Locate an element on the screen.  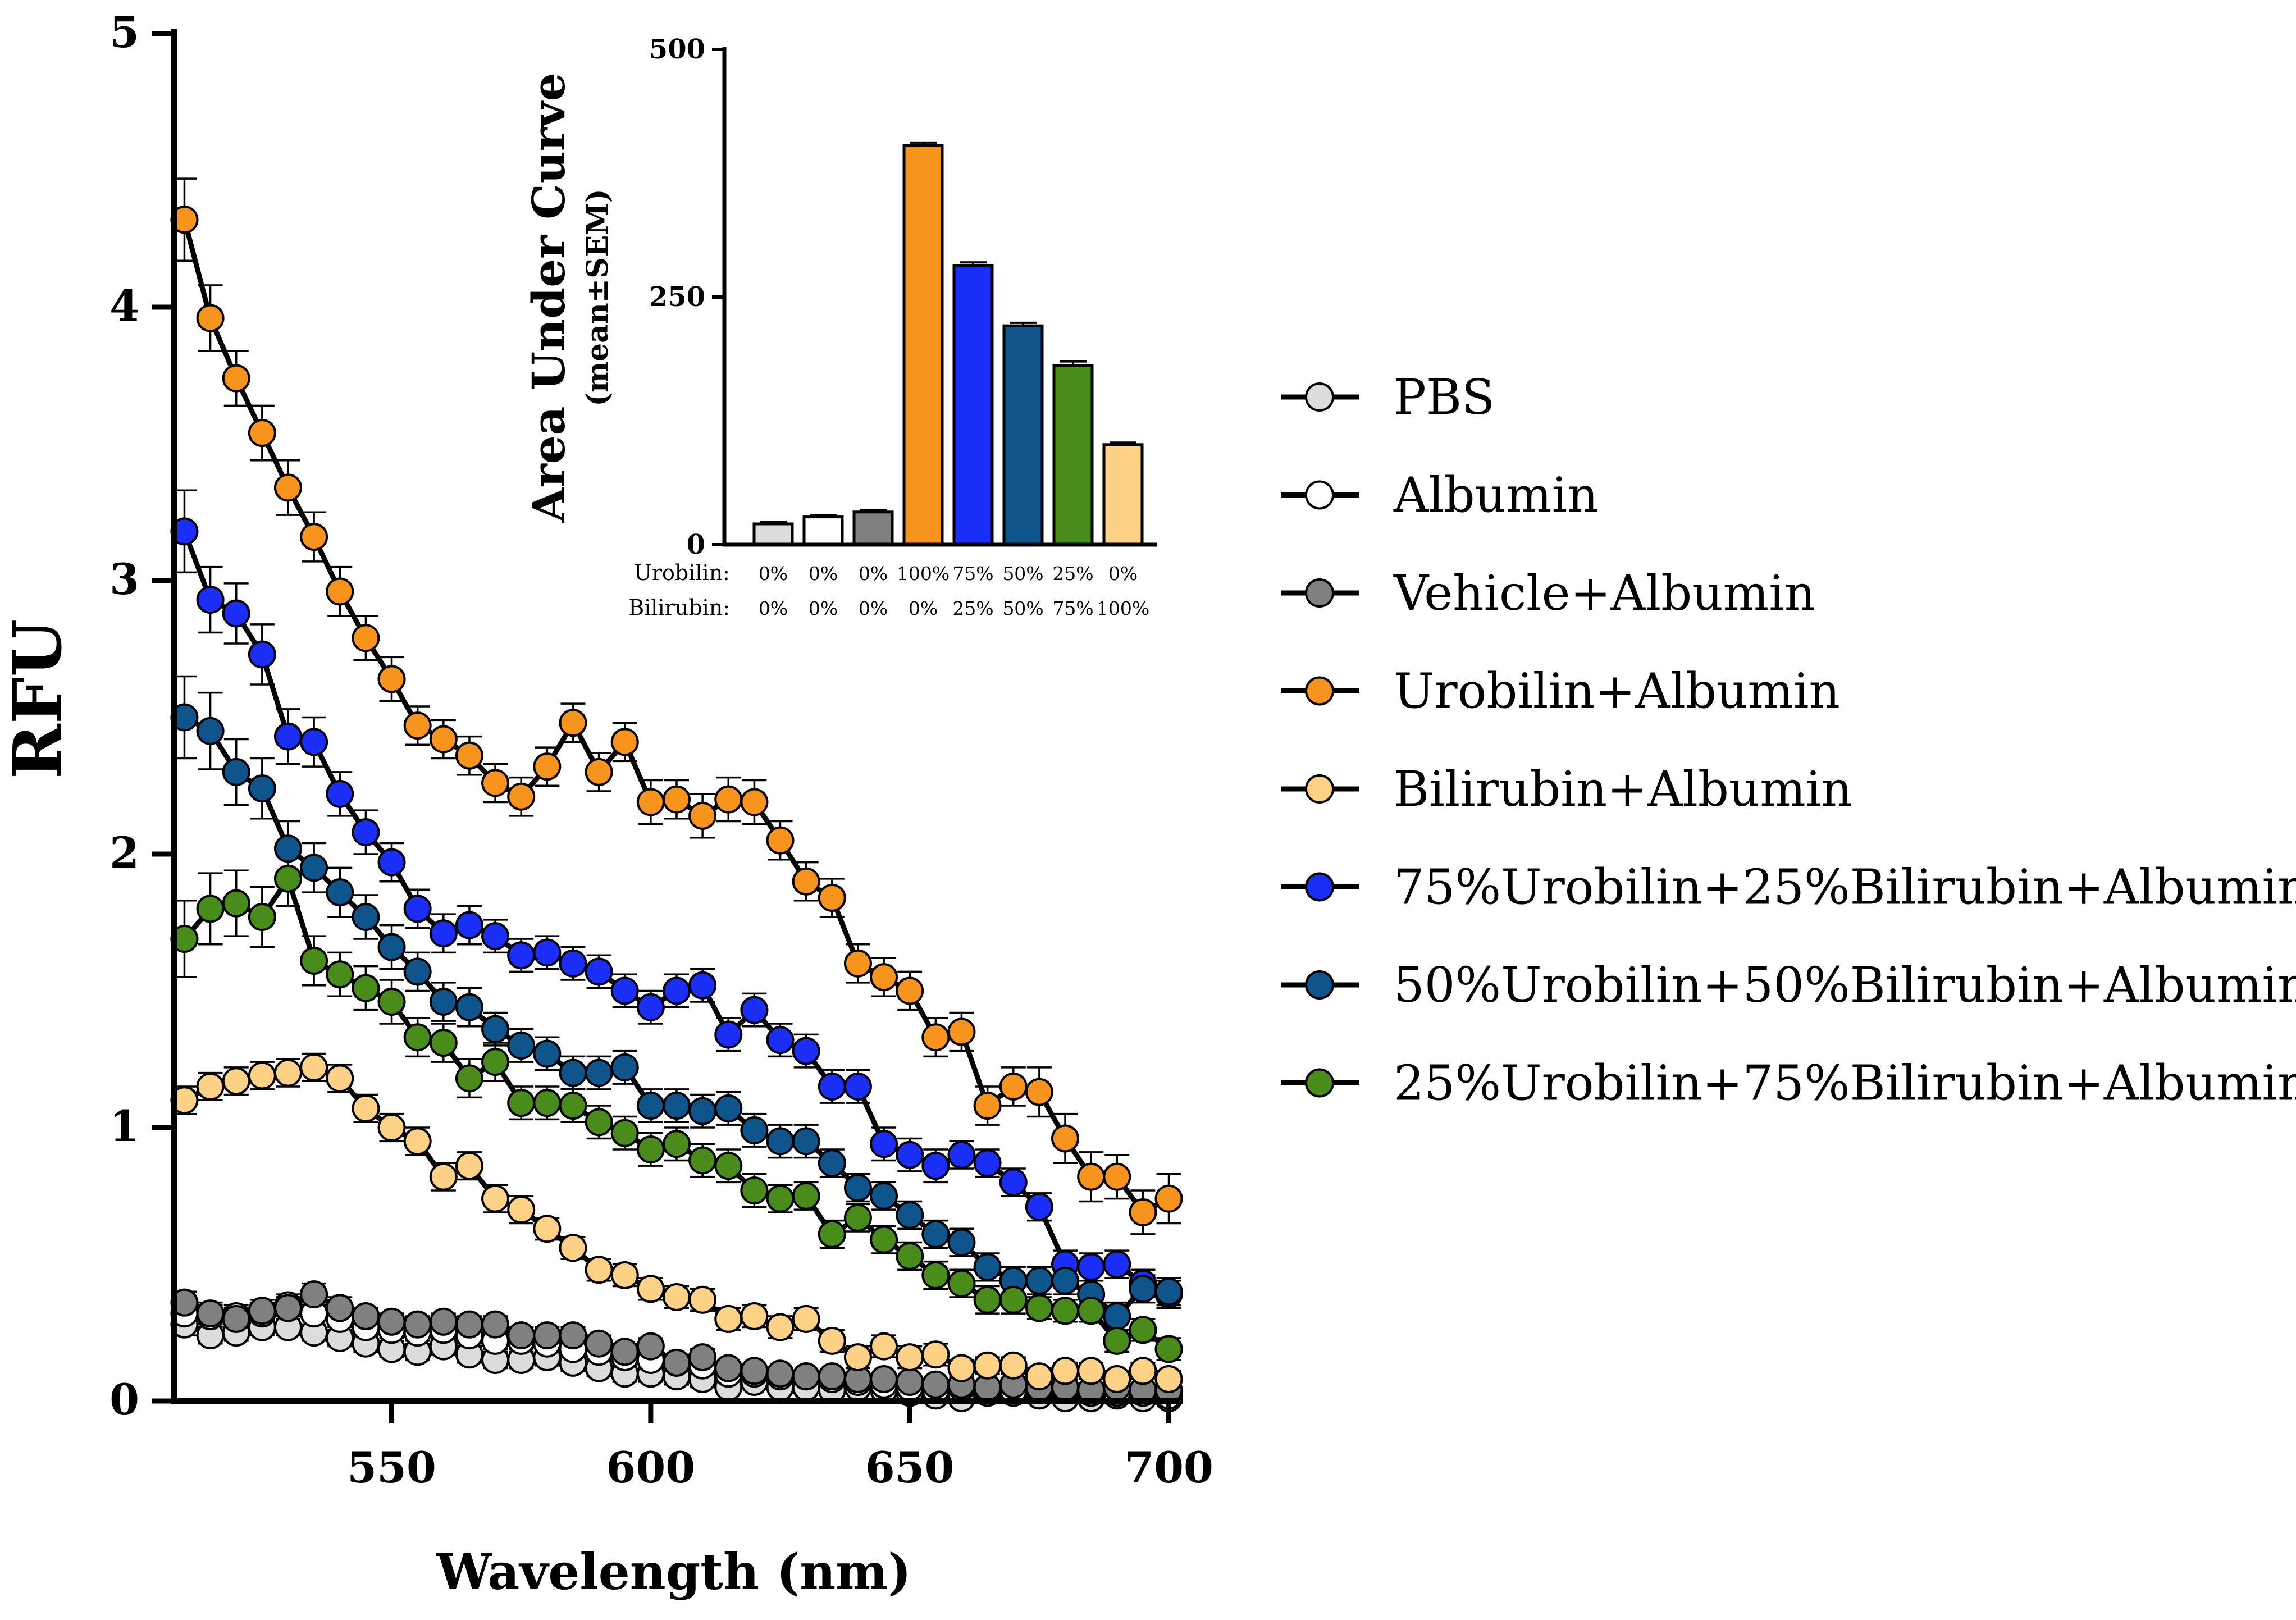
bar-75pcturobilin-25pctbilirubin-albumin is located at coordinates (973, 405).